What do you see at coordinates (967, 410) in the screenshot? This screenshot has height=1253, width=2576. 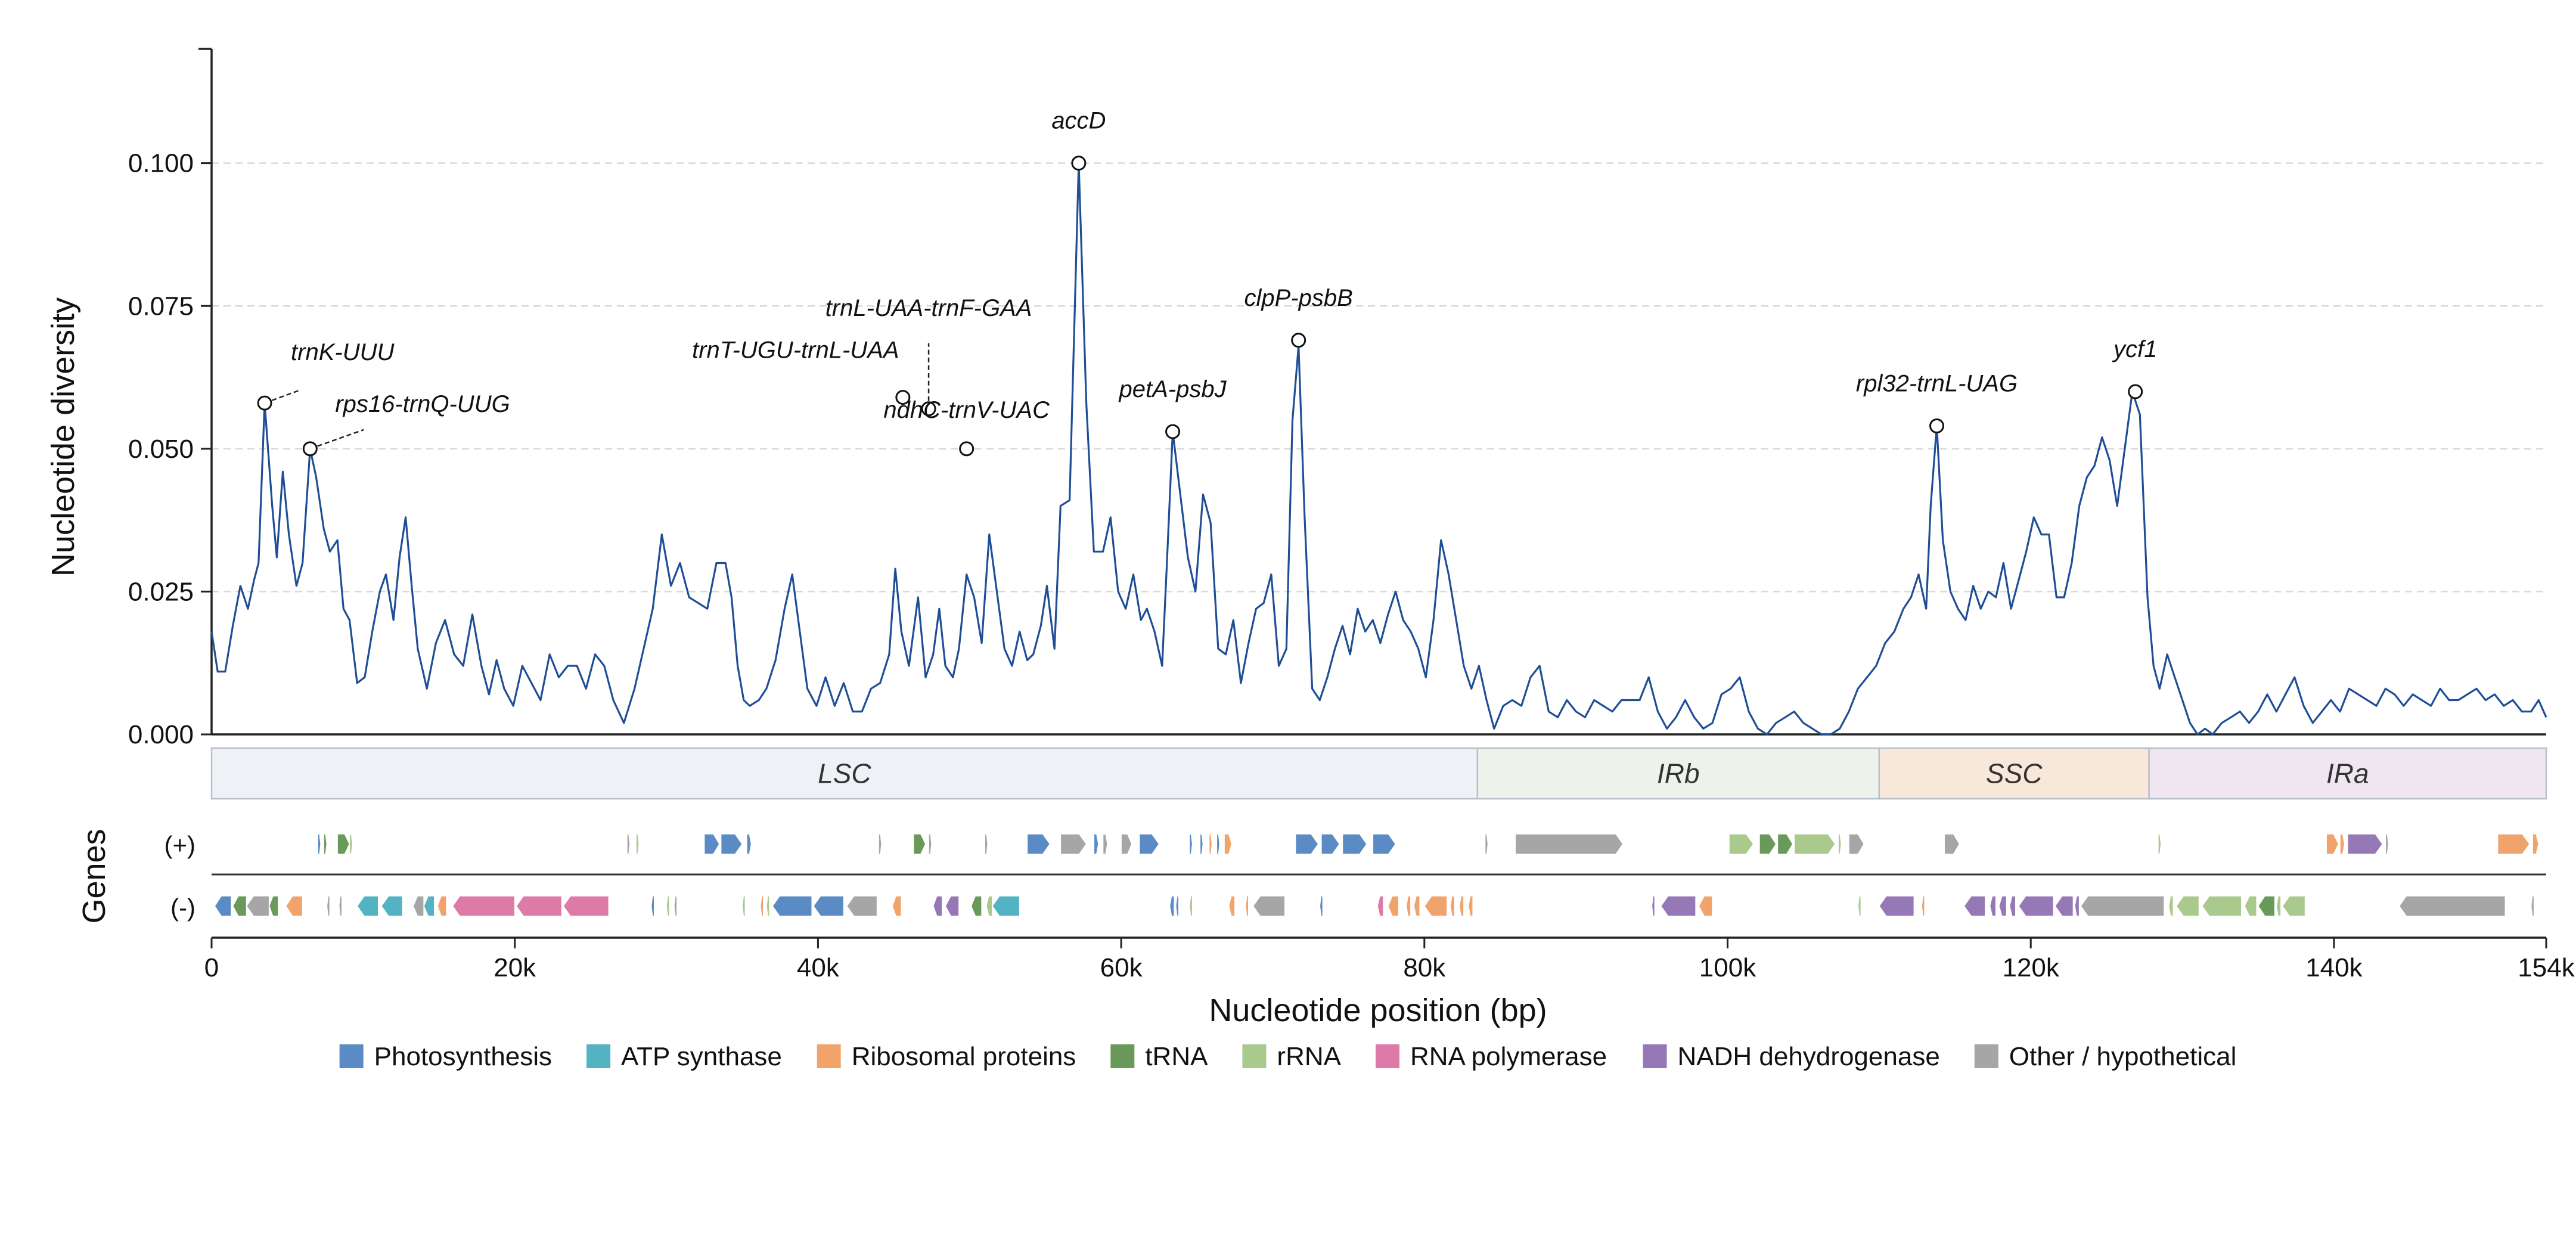 I see `peak-label: ndhC-trnV-UAC` at bounding box center [967, 410].